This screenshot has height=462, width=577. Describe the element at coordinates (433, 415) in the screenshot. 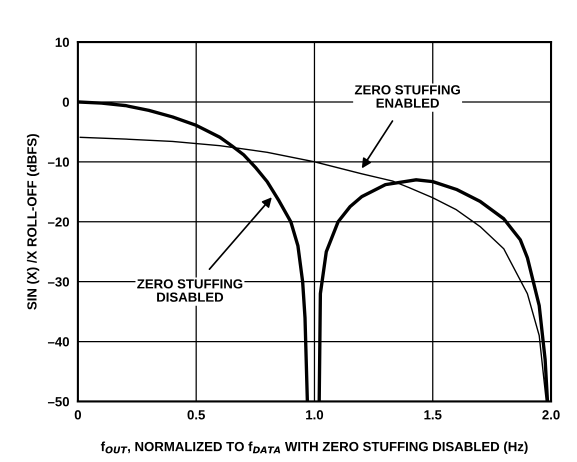

I see `x-tick-label: 1.5` at that location.